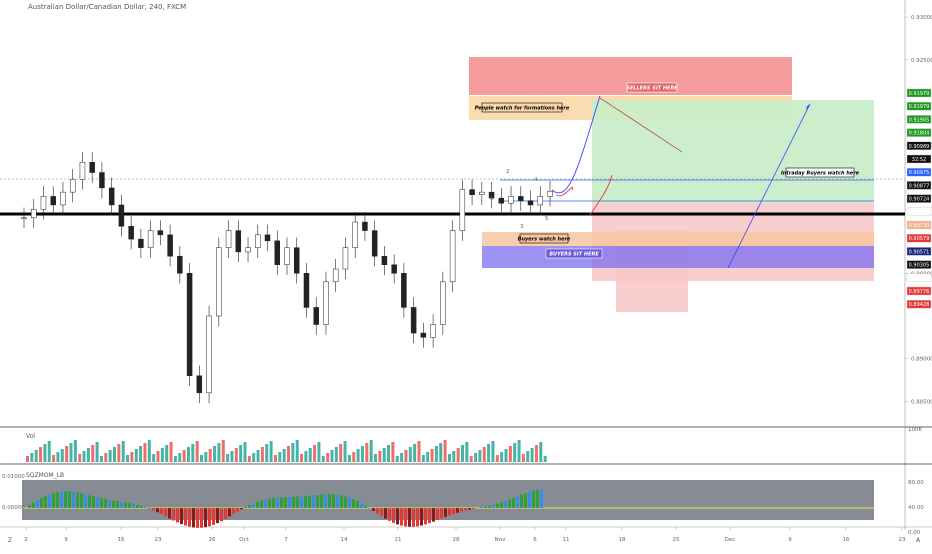  I want to click on price-badge-label: 0.89779, so click(919, 279).